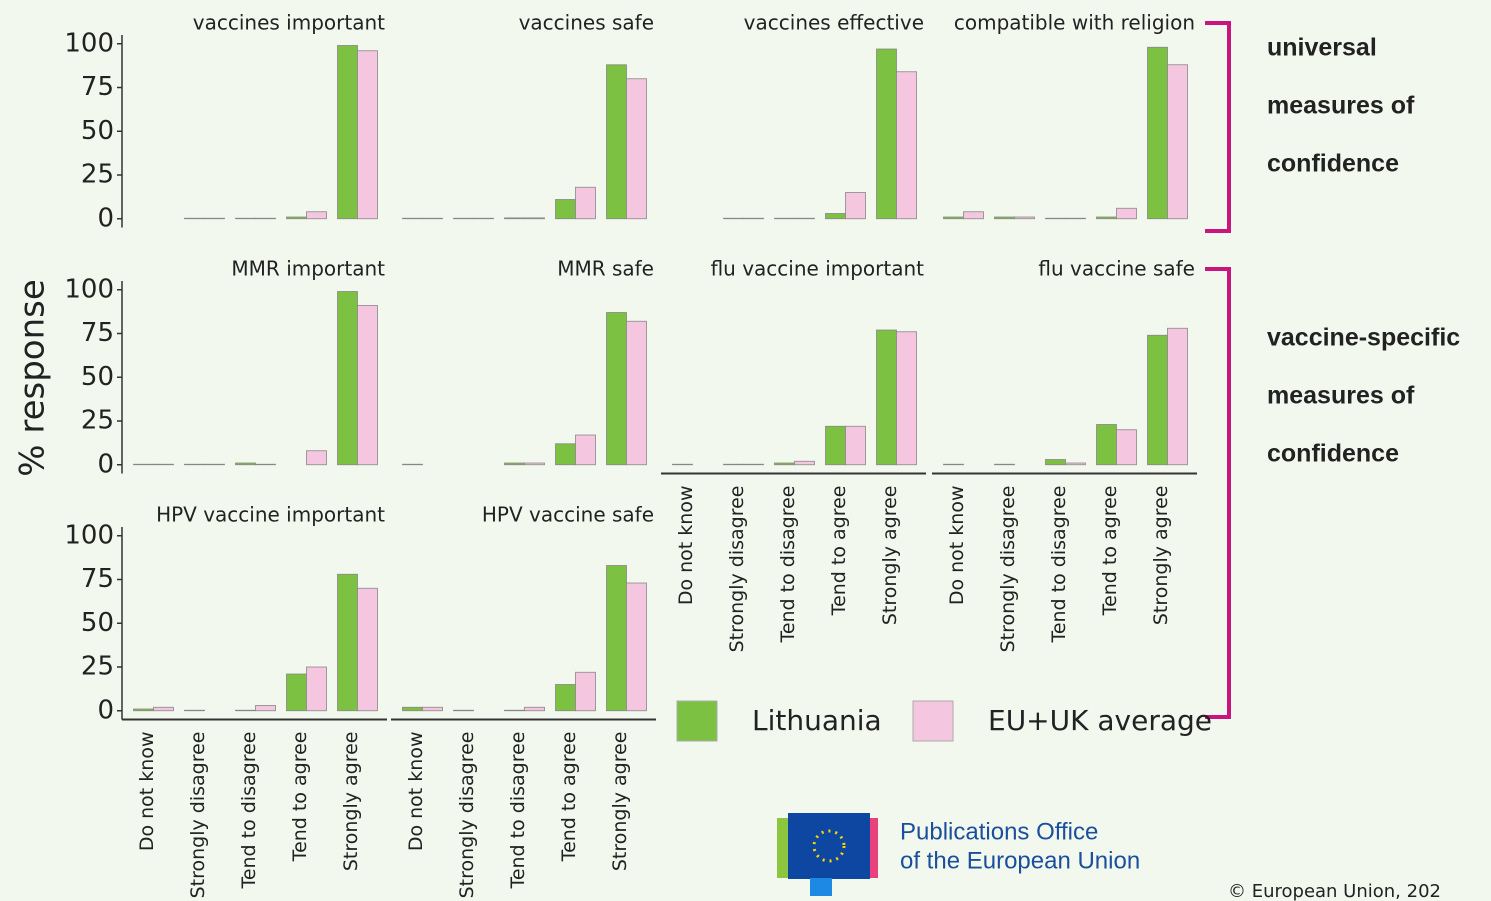  I want to click on panel-title: vaccines safe, so click(586, 23).